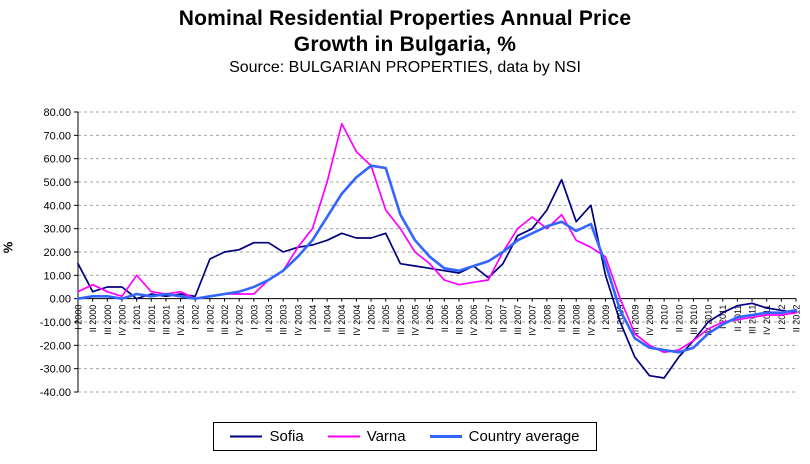  I want to click on y-tick-label: -40.00, so click(55, 392).